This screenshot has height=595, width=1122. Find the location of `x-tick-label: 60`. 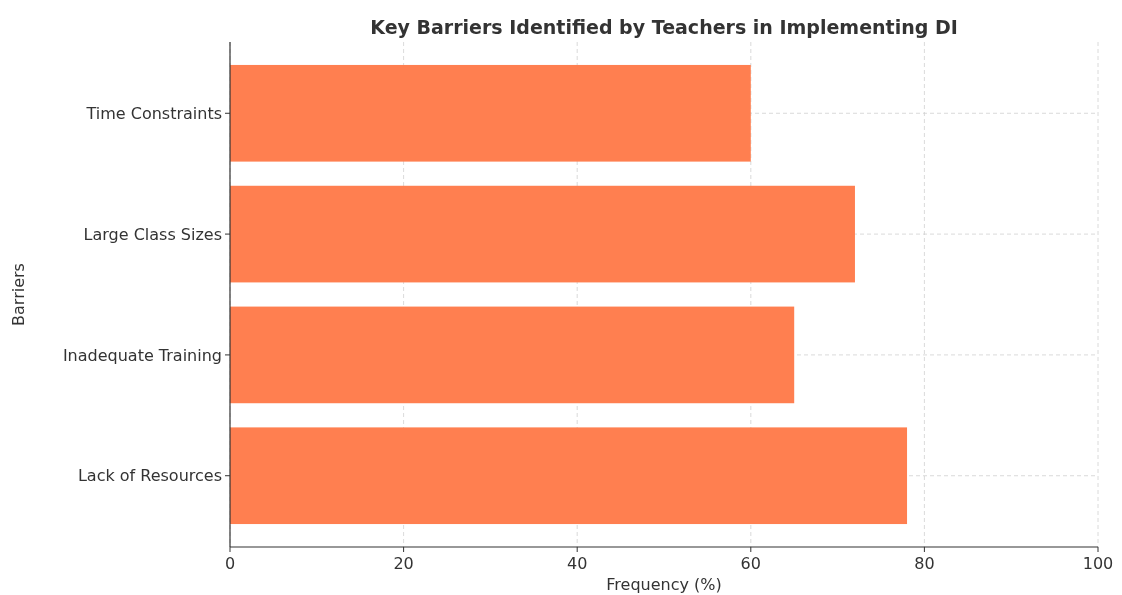

x-tick-label: 60 is located at coordinates (750, 563).